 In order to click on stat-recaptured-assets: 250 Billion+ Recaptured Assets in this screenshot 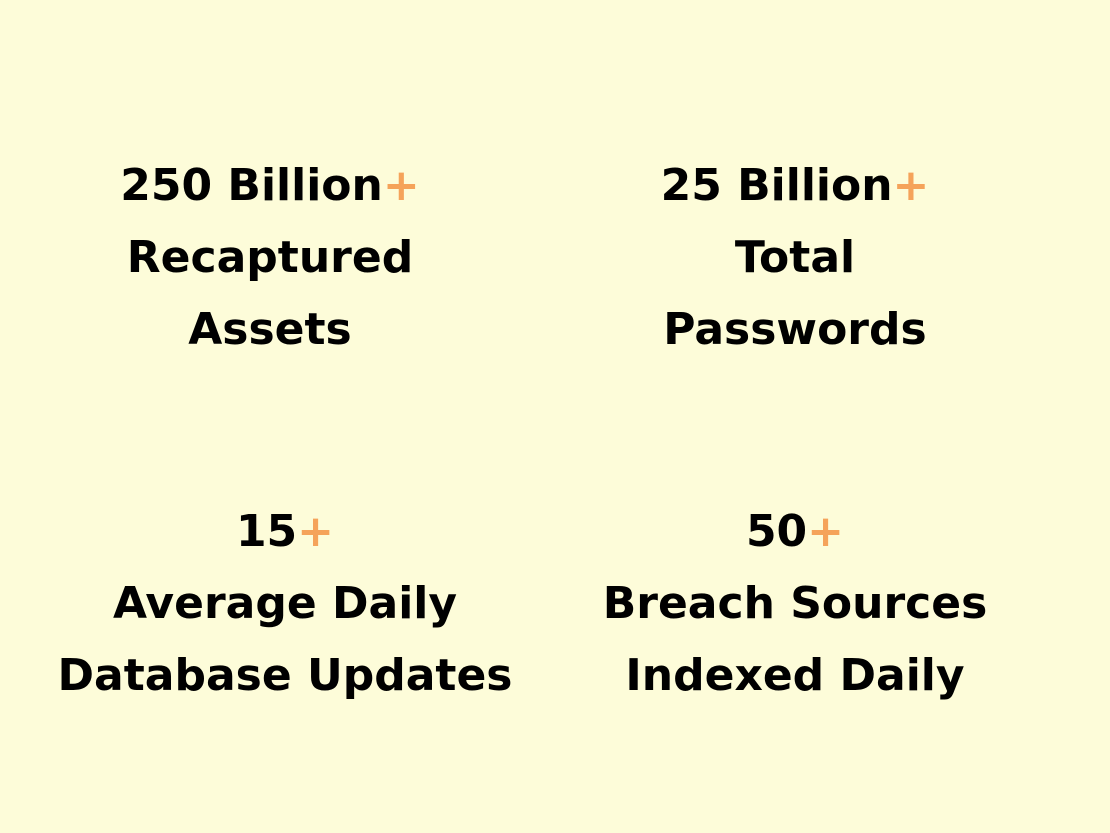, I will do `click(270, 258)`.